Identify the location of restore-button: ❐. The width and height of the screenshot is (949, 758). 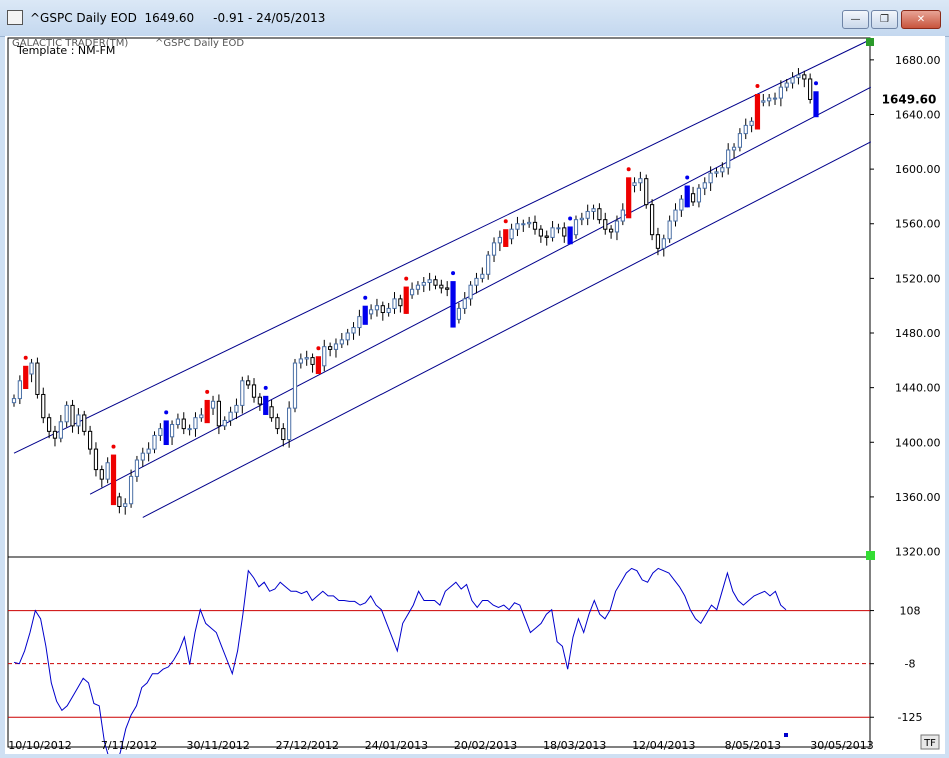
(884, 19).